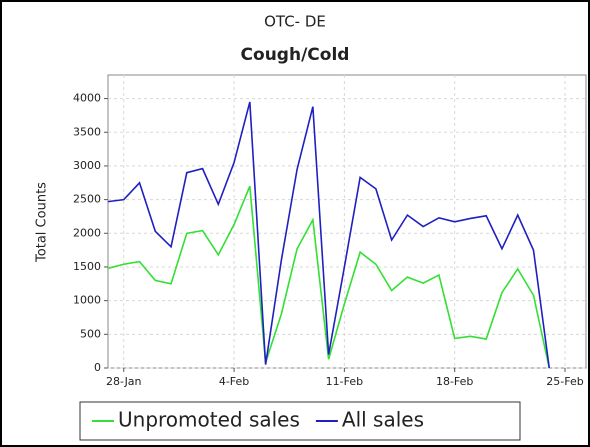 Image resolution: width=590 pixels, height=447 pixels. I want to click on x-tick-label: 28-Jan, so click(124, 381).